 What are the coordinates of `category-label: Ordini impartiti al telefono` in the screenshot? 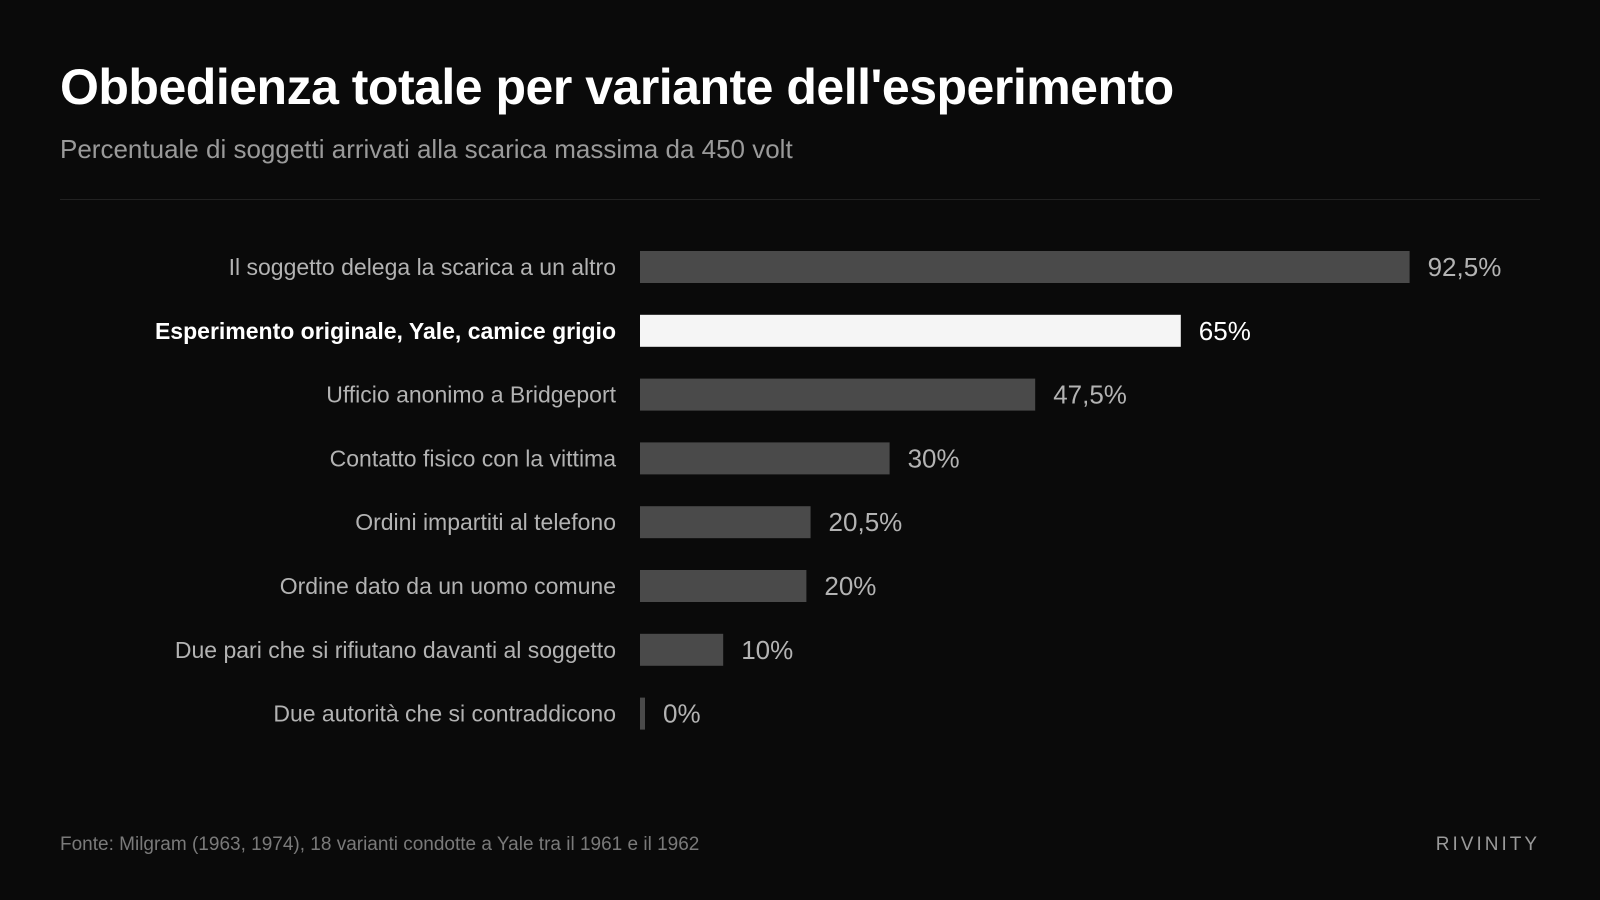 It's located at (485, 522).